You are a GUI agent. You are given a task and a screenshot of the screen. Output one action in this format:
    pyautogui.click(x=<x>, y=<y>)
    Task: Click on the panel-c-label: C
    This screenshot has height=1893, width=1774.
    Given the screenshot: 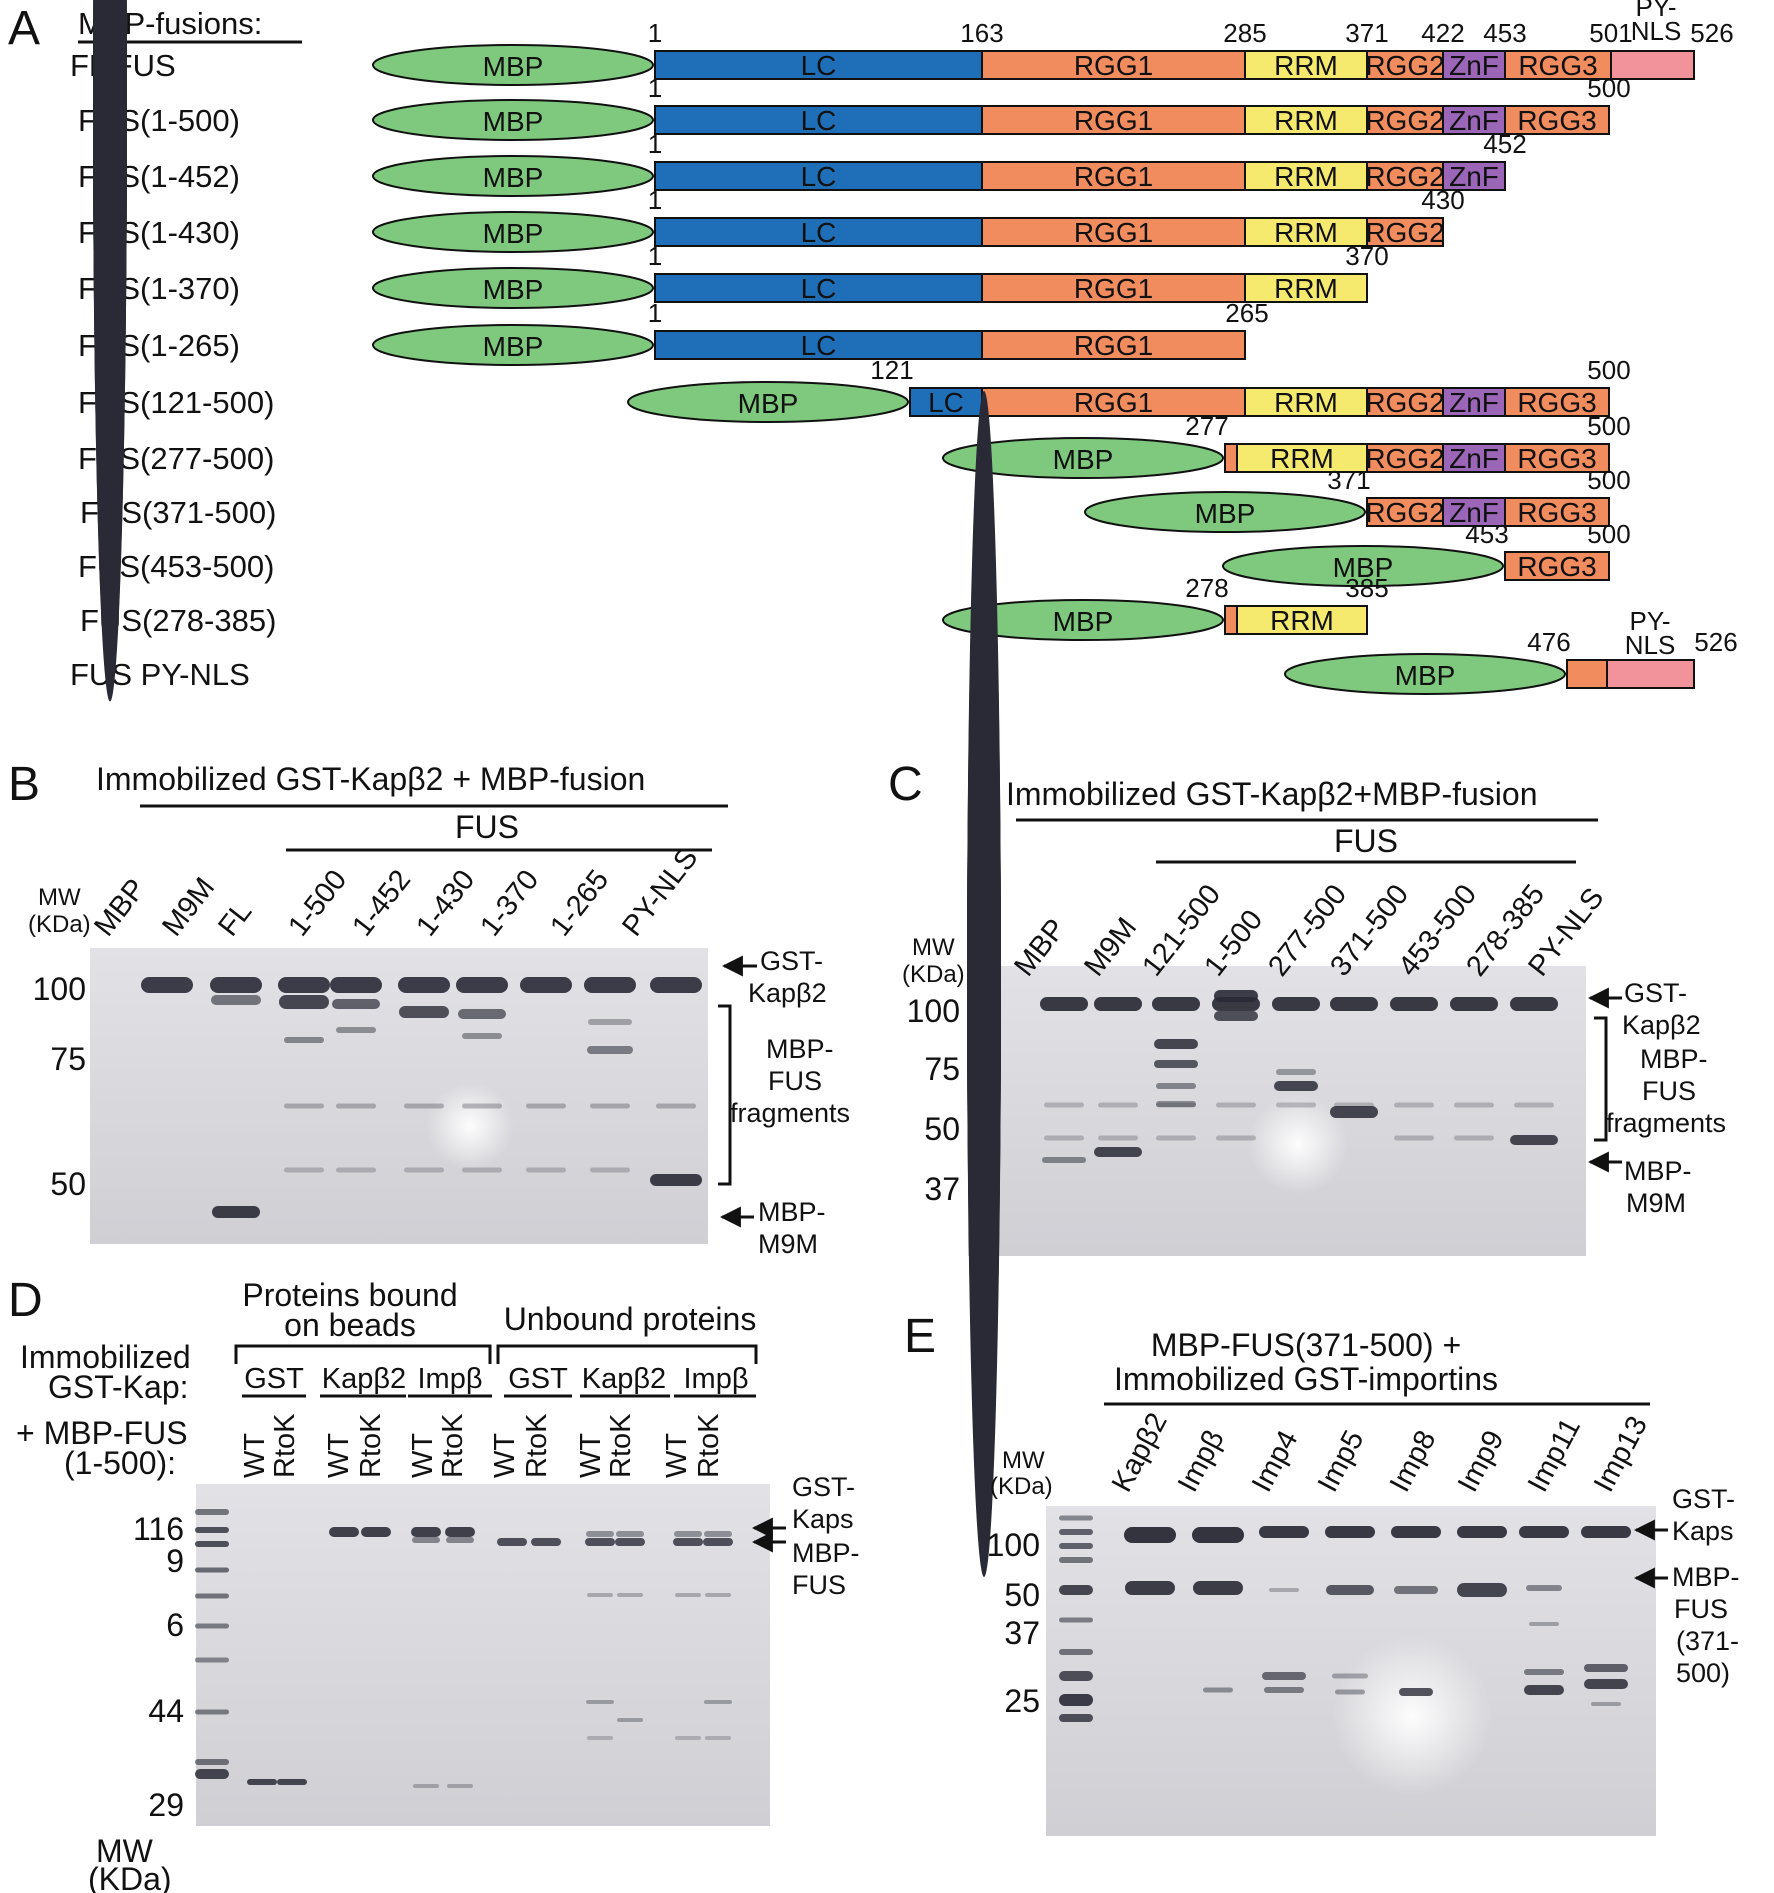 What is the action you would take?
    pyautogui.click(x=905, y=784)
    